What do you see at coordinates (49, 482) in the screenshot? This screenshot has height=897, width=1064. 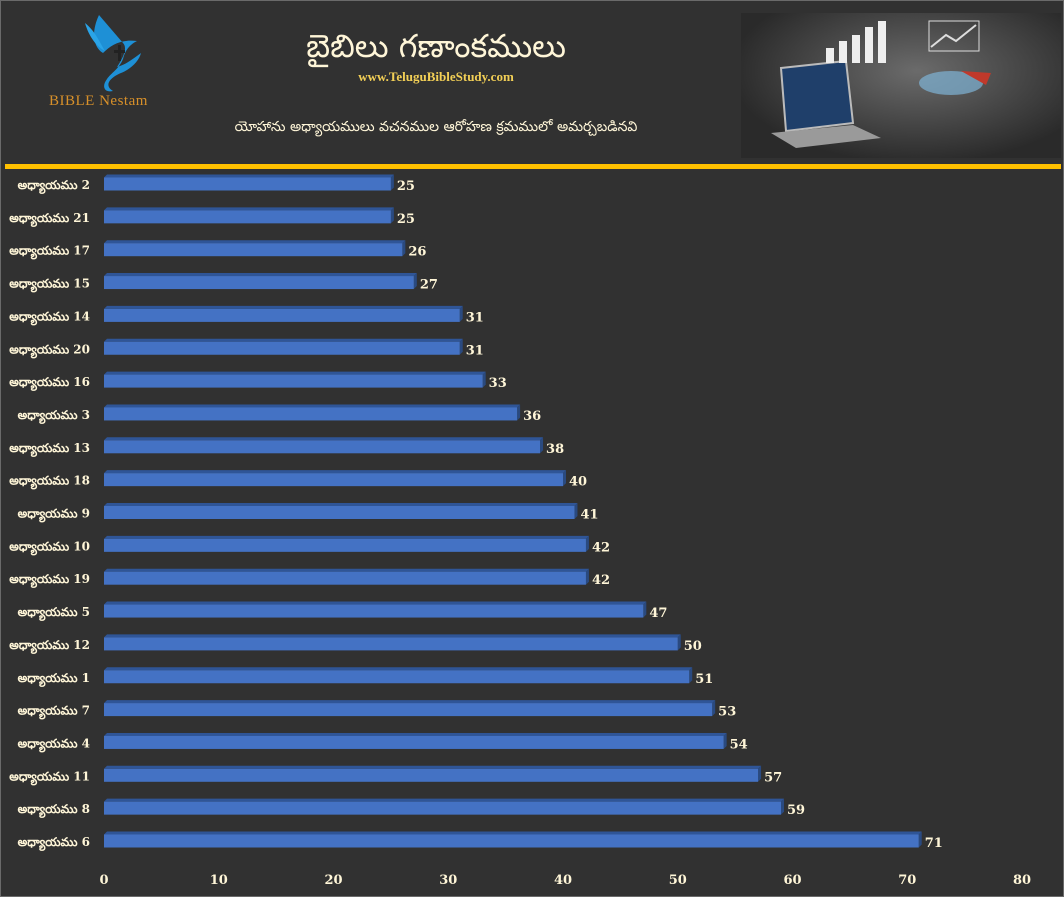 I see `category-label: అధ్యాయము 18` at bounding box center [49, 482].